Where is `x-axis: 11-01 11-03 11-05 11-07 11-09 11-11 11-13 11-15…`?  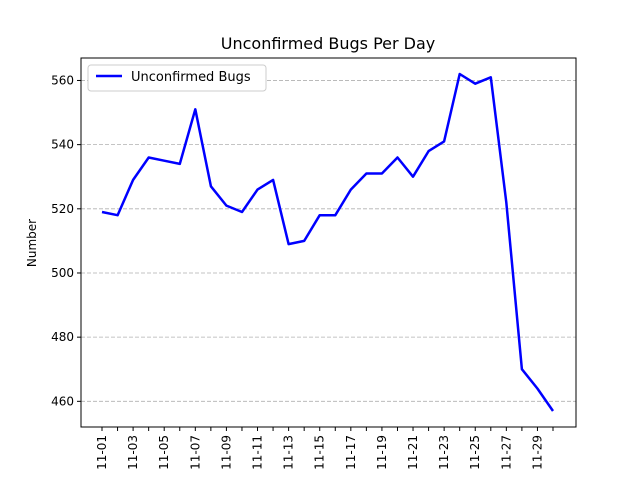 x-axis: 11-01 11-03 11-05 11-07 11-09 11-11 11-13 11-15… is located at coordinates (324, 448).